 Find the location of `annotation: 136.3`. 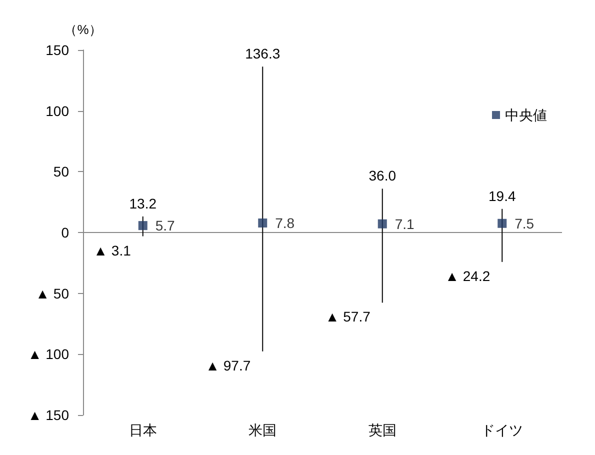

annotation: 136.3 is located at coordinates (262, 54).